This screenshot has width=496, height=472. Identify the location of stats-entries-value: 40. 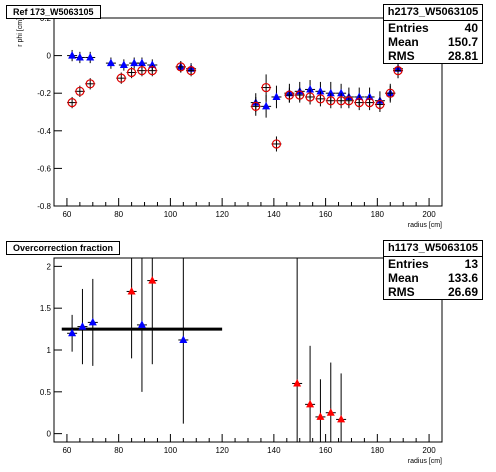
(471, 28).